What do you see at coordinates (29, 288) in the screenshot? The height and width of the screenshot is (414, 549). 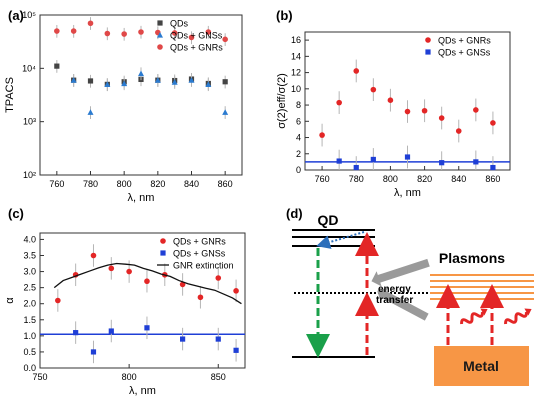 I see `y-tick-label: 2.5` at bounding box center [29, 288].